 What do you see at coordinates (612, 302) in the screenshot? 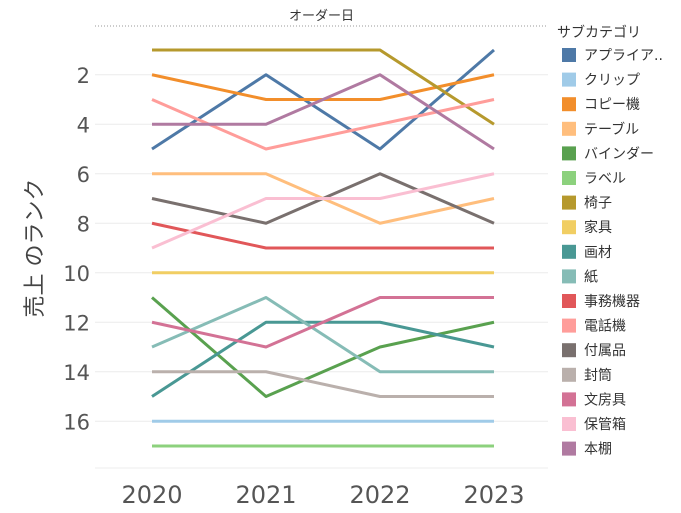
I see `legend-label: 事務機器` at bounding box center [612, 302].